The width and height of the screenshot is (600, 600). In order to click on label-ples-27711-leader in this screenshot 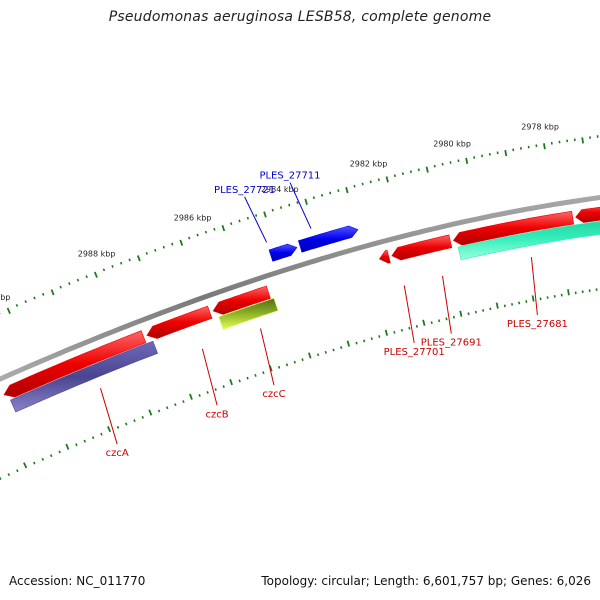, I will do `click(300, 205)`.